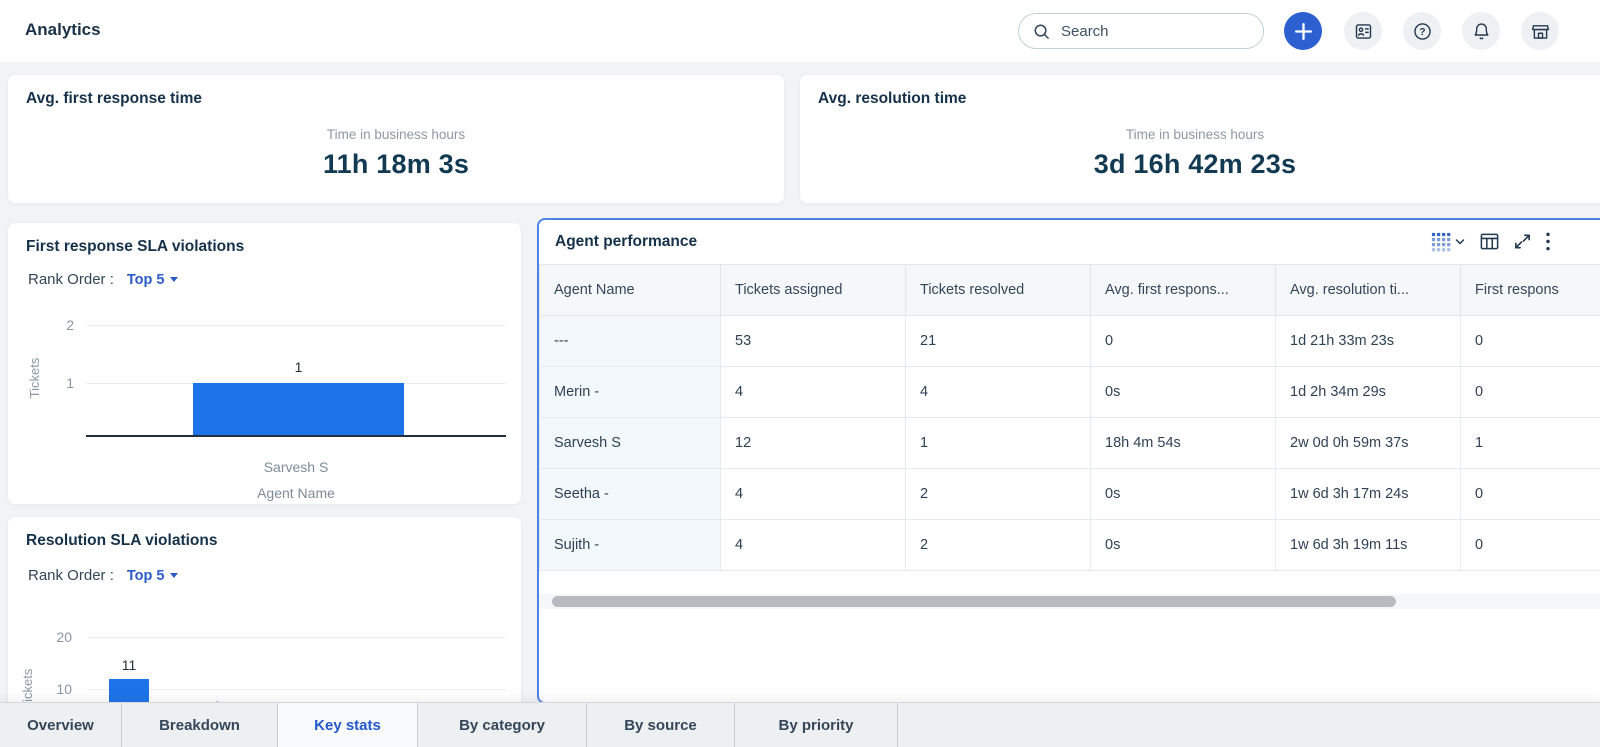  I want to click on column-header: Agent Name, so click(630, 290).